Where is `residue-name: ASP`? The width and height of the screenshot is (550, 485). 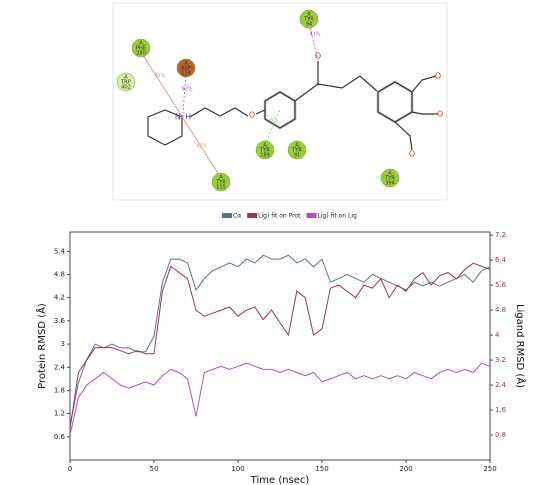 residue-name: ASP is located at coordinates (186, 69).